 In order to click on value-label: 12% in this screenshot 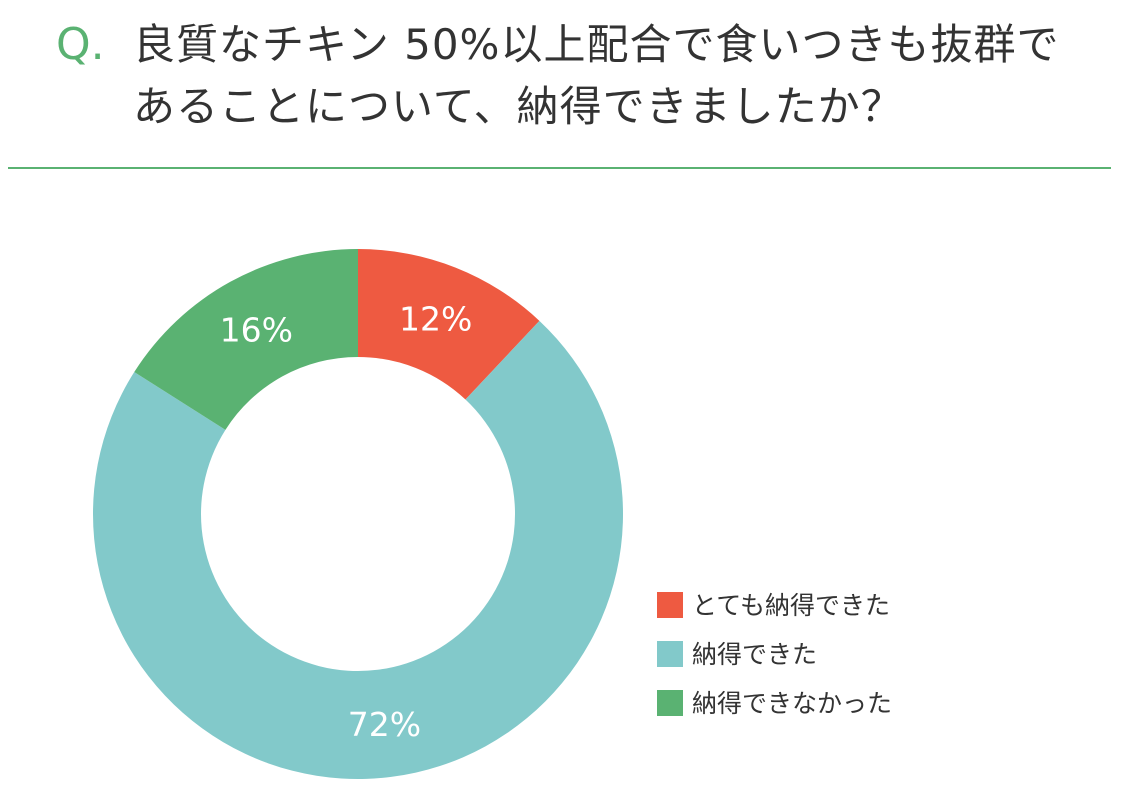, I will do `click(435, 318)`.